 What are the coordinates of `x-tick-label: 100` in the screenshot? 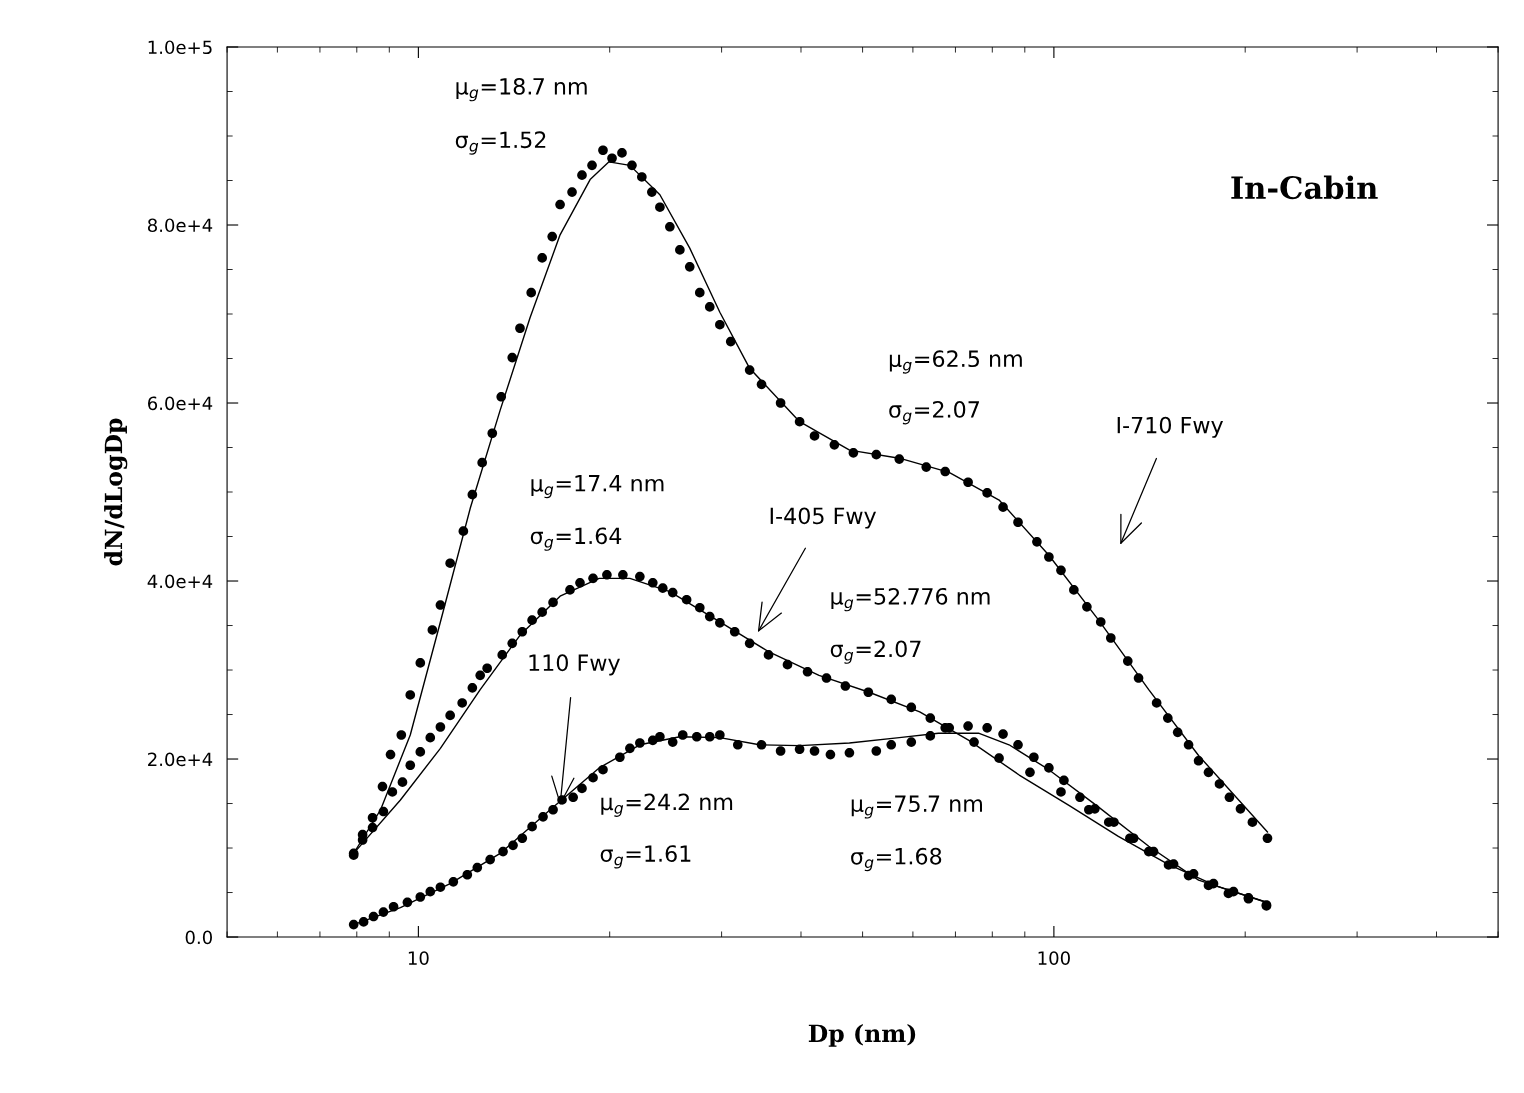 It's located at (1054, 958).